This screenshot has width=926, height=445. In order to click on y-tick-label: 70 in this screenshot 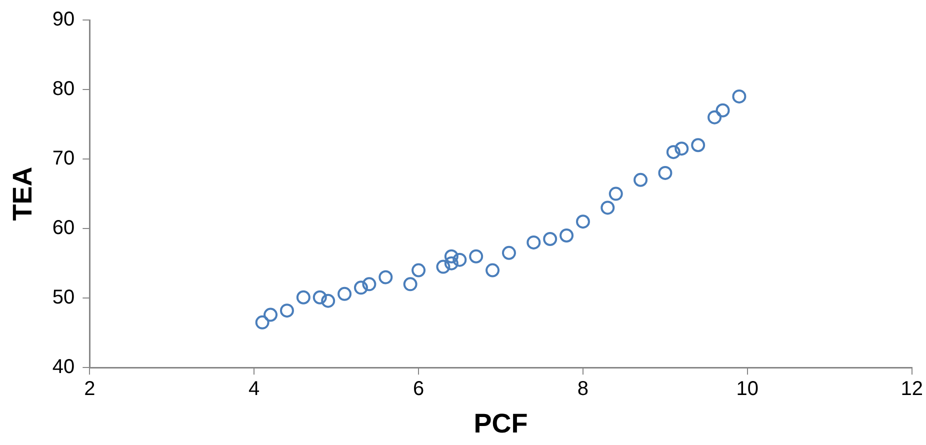, I will do `click(63, 159)`.